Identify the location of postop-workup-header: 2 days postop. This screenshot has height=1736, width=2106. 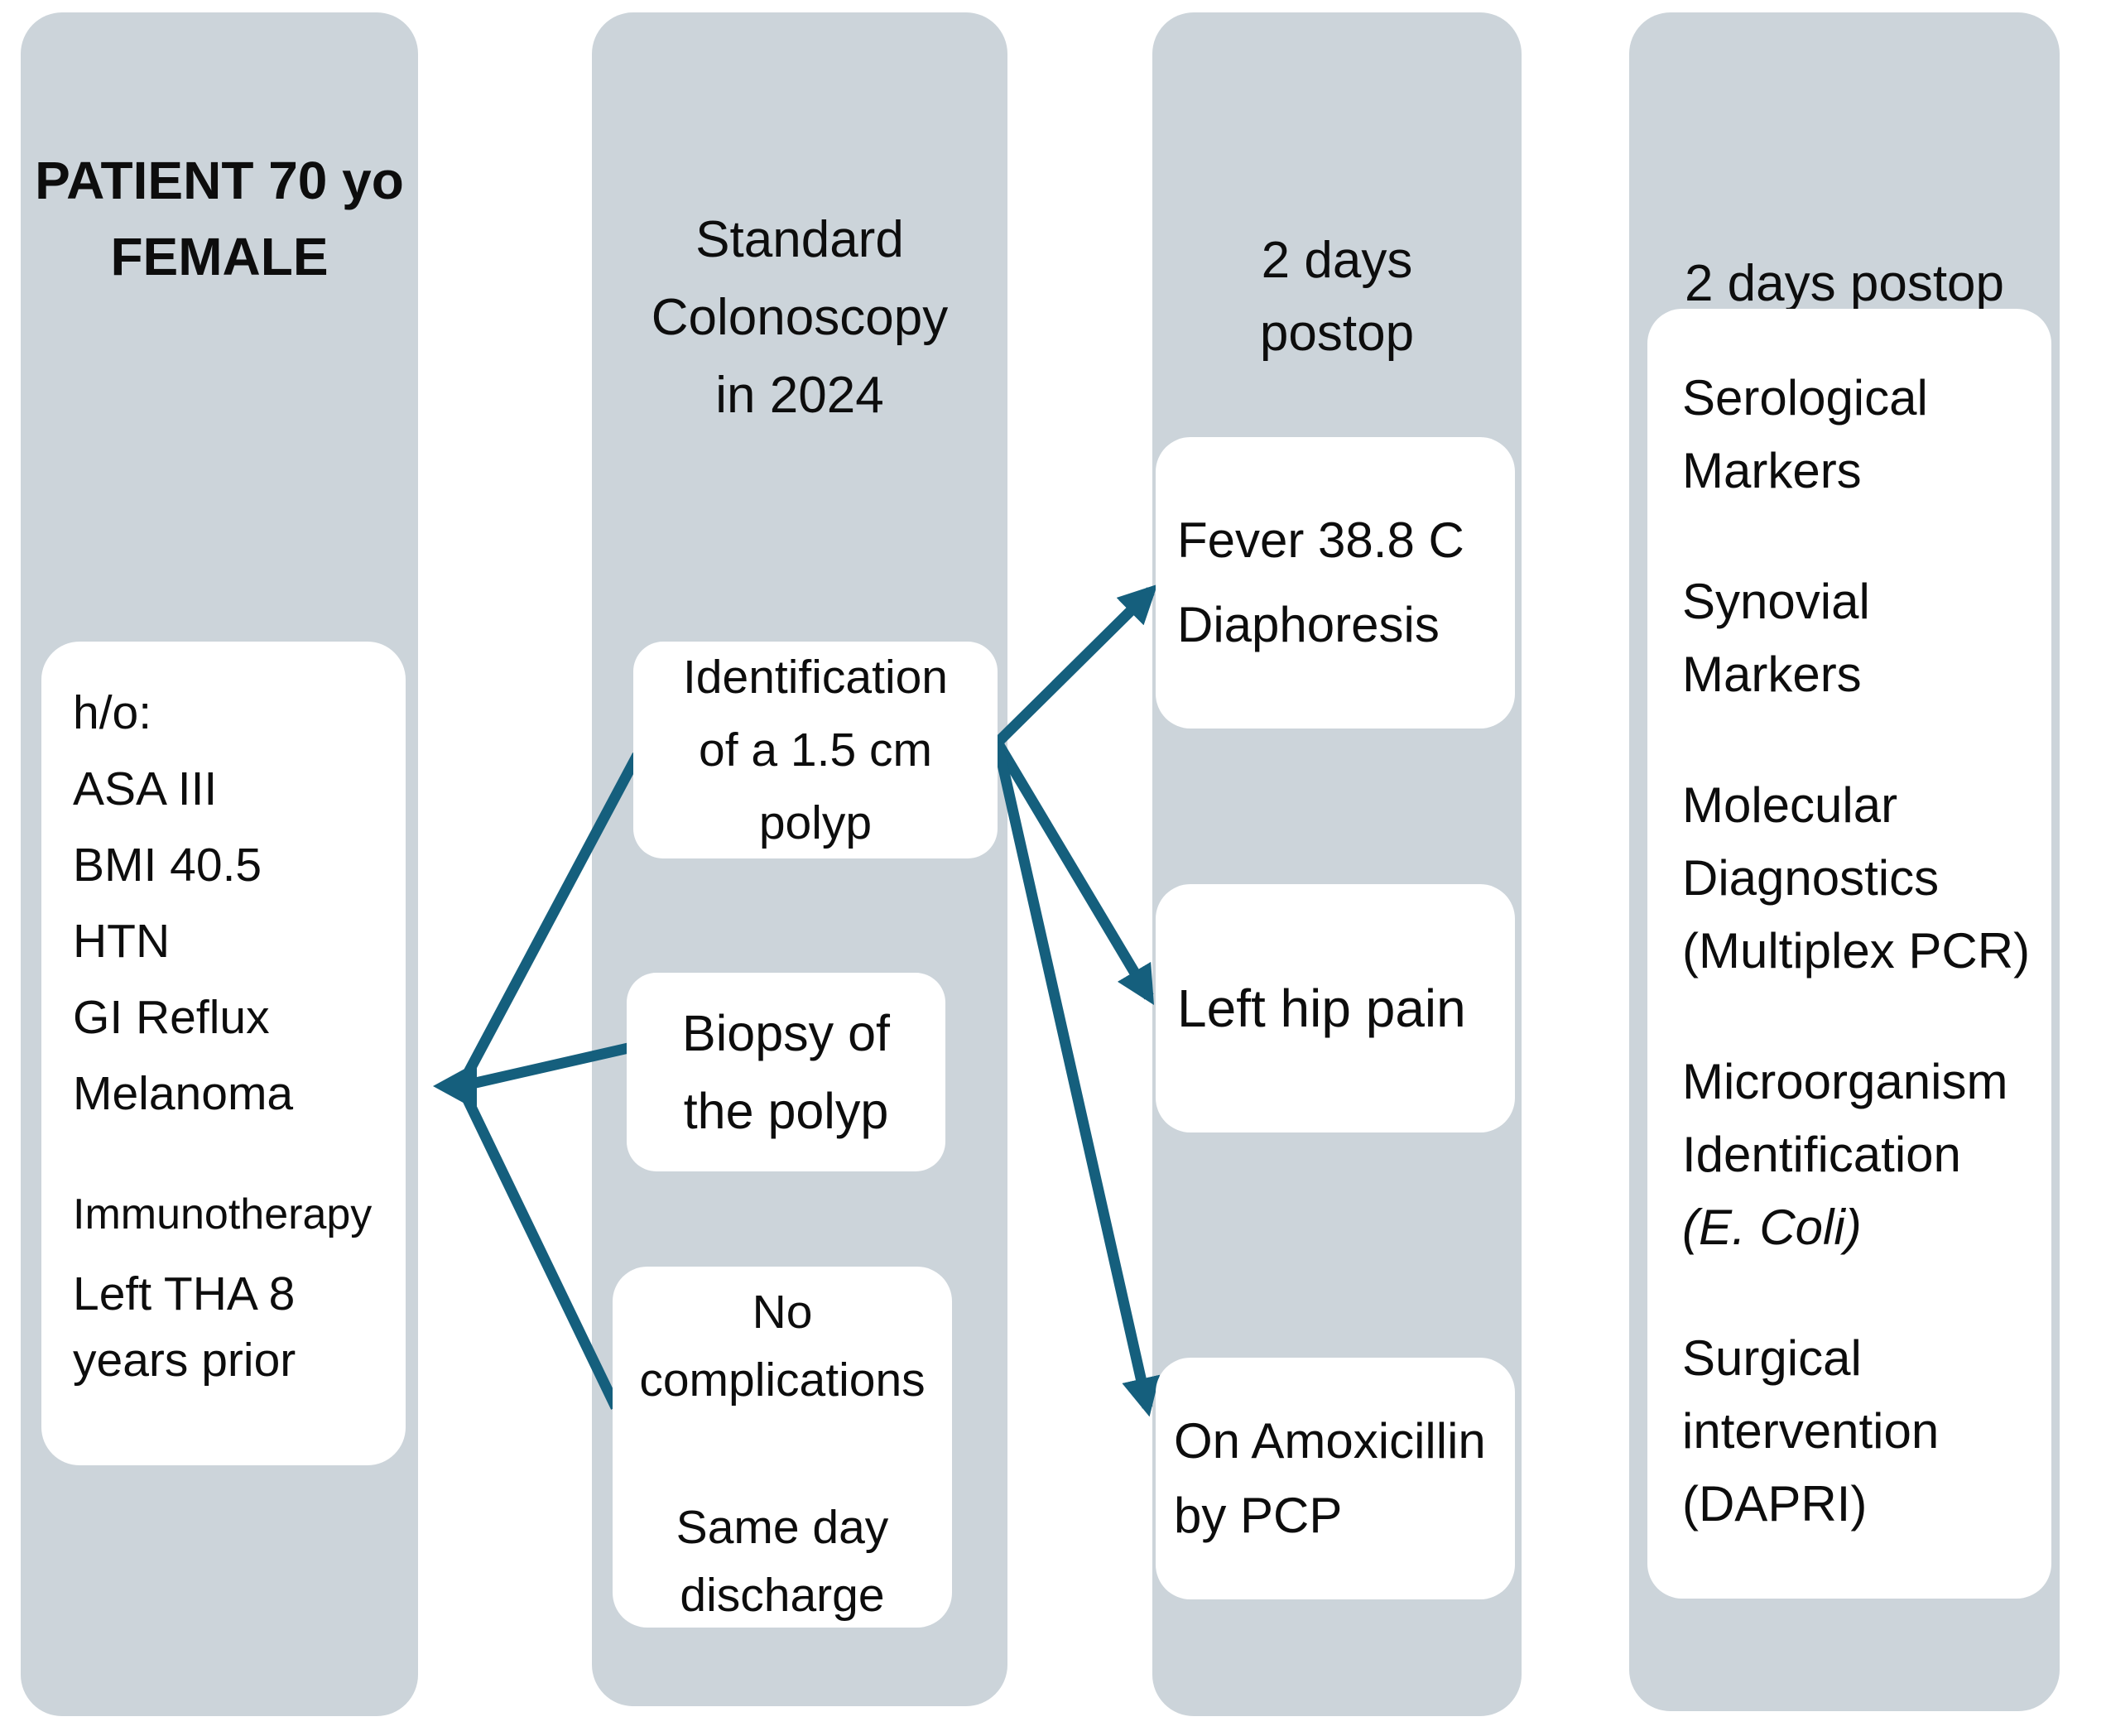
(1845, 284).